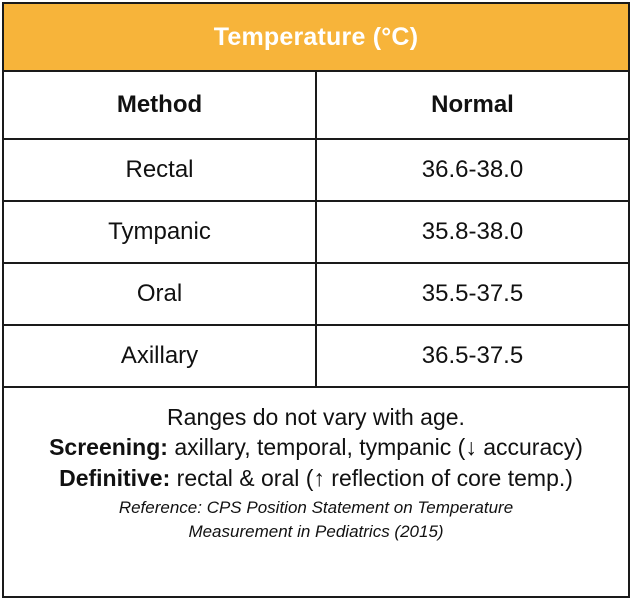 This screenshot has width=632, height=602. I want to click on method-cell: Tympanic, so click(160, 232).